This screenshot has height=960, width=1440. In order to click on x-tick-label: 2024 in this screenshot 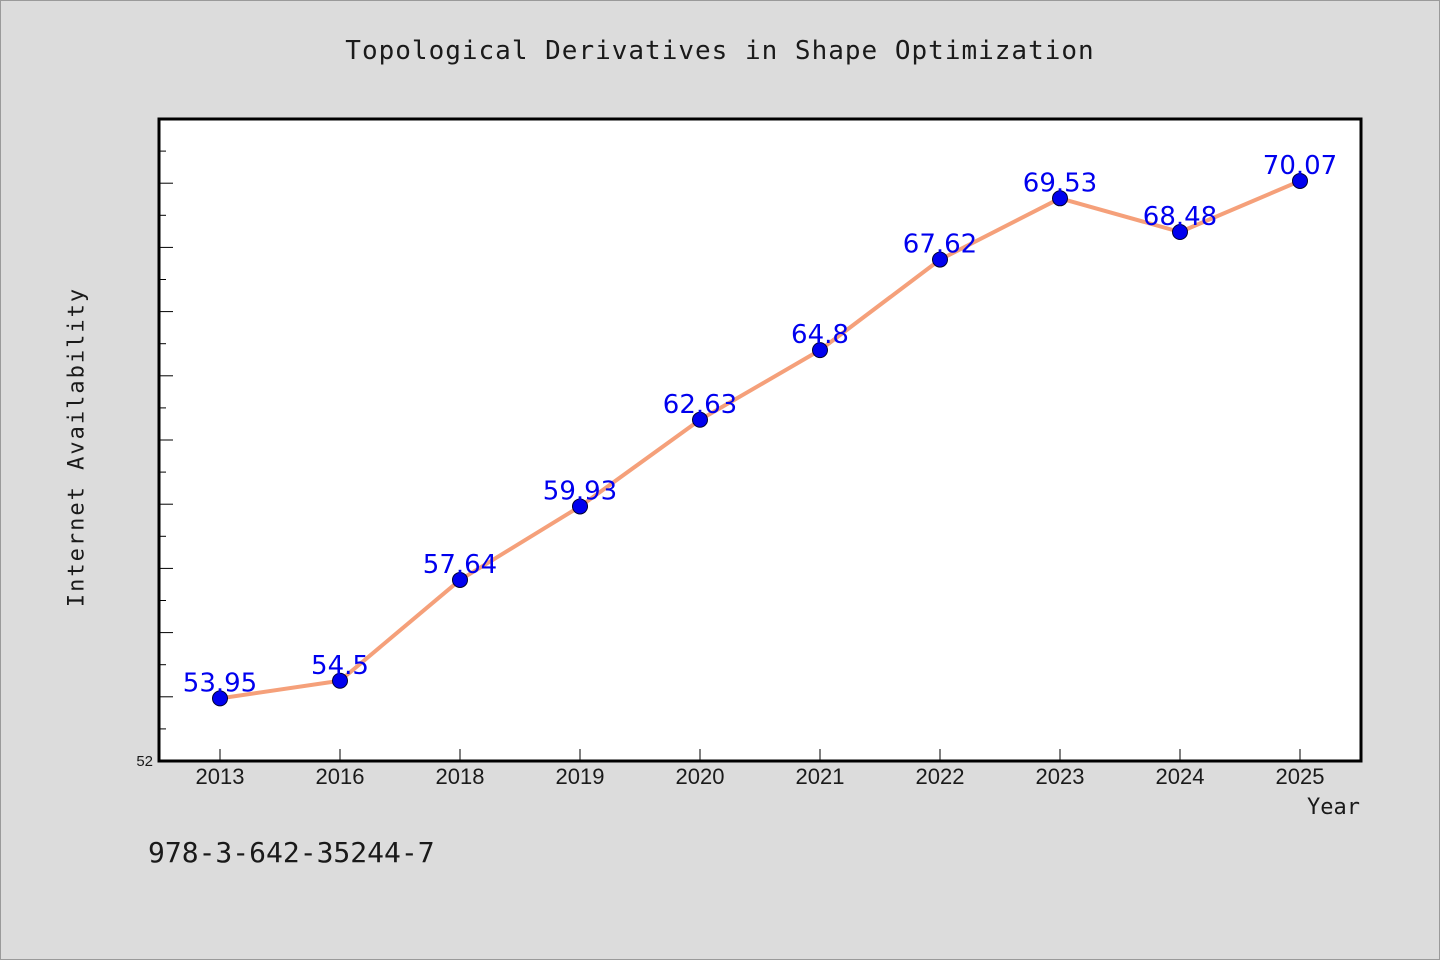, I will do `click(1180, 776)`.